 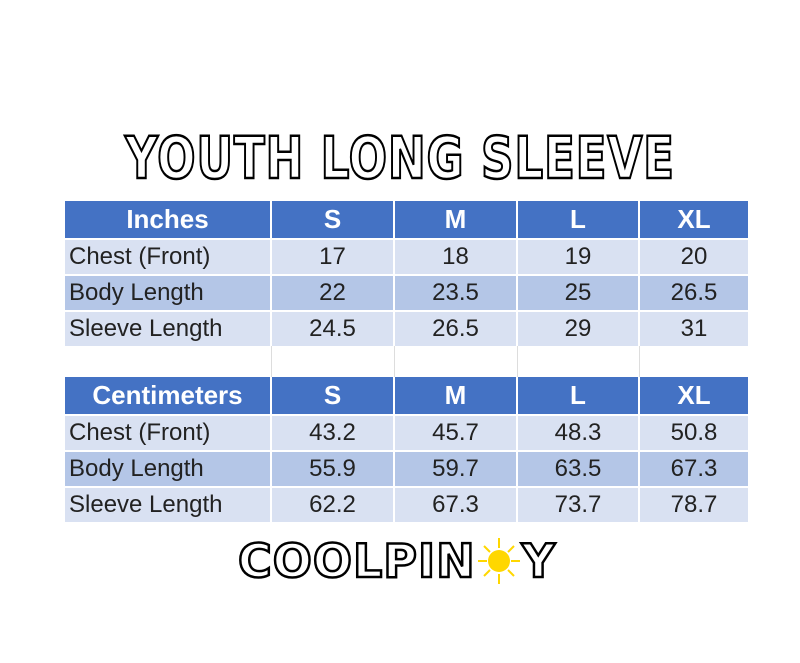 I want to click on measurement-cell: 73.7, so click(x=578, y=505).